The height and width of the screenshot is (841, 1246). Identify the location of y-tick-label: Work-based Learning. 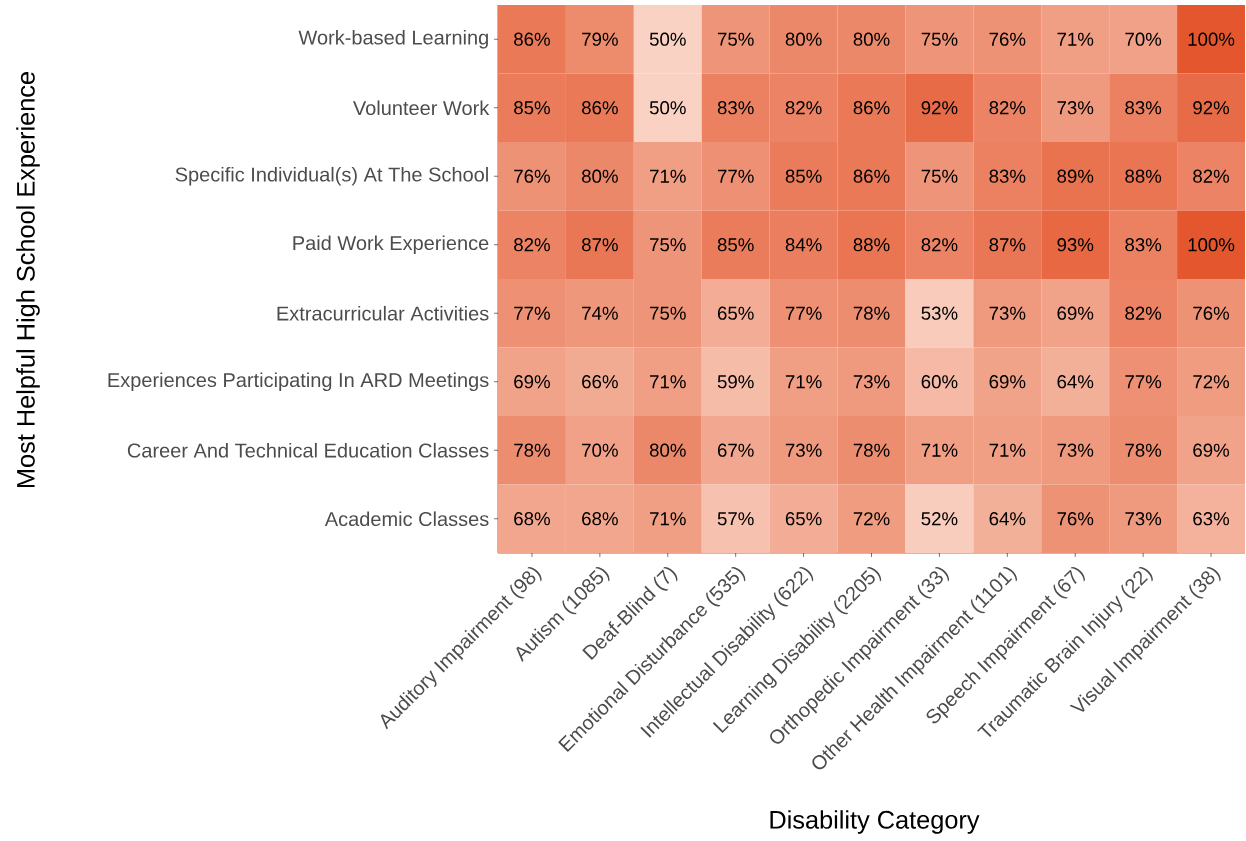
(393, 39).